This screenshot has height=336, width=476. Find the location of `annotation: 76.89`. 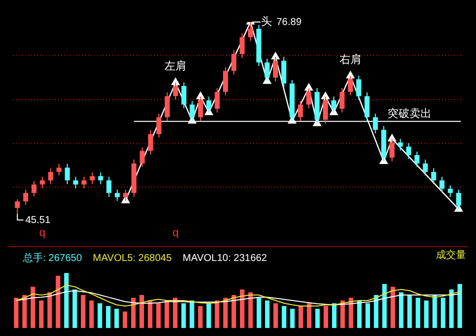

annotation: 76.89 is located at coordinates (289, 22).